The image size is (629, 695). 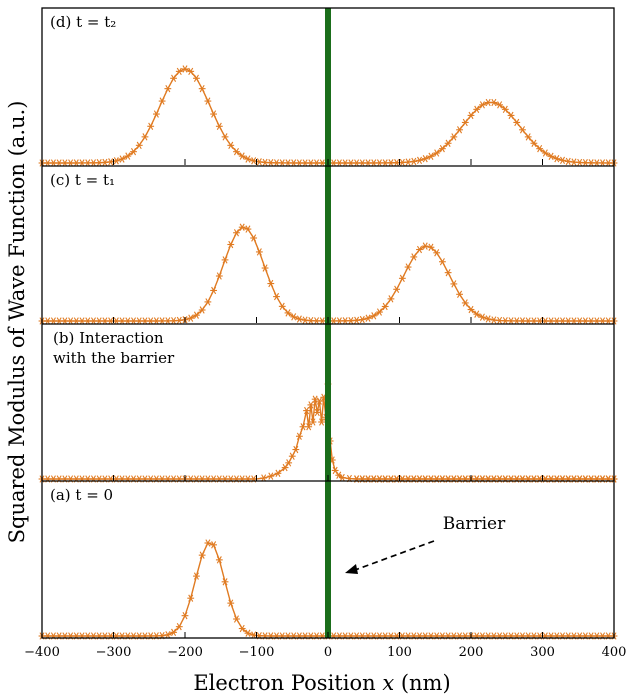 I want to click on x-axis-title-suffix: (nm), so click(x=422, y=683).